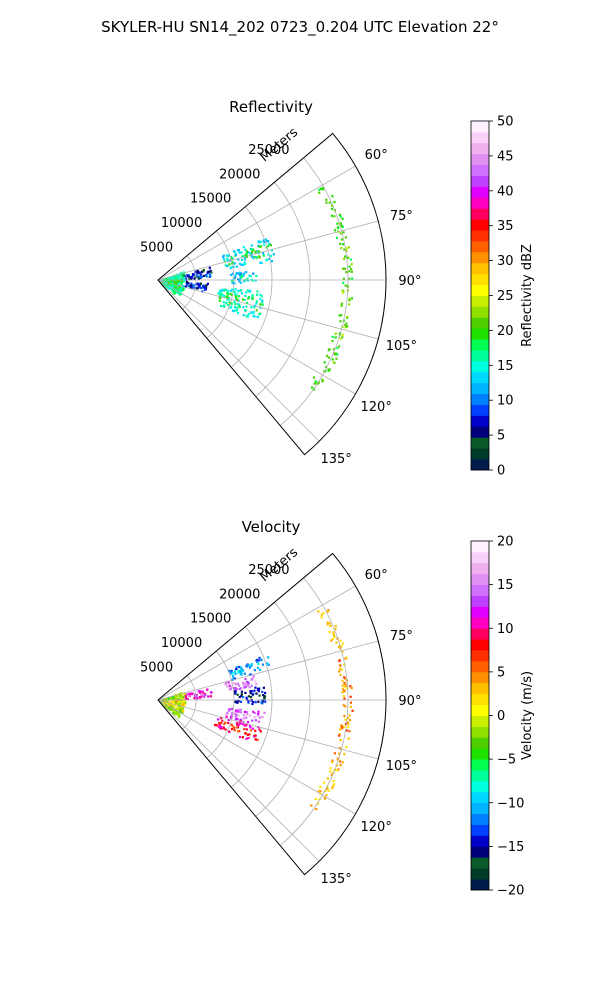 The width and height of the screenshot is (600, 1000). Describe the element at coordinates (272, 714) in the screenshot. I see `sector-frame` at that location.